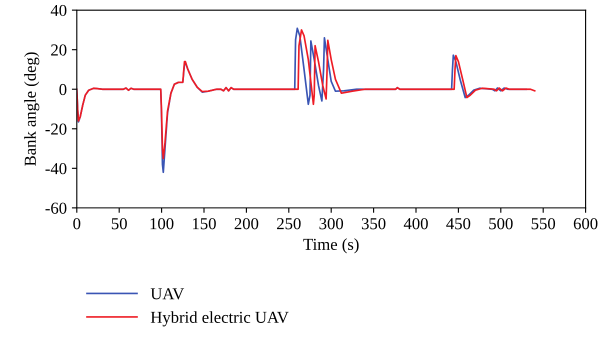 The width and height of the screenshot is (600, 338). Describe the element at coordinates (219, 318) in the screenshot. I see `legend-label: Hybrid electric UAV` at that location.